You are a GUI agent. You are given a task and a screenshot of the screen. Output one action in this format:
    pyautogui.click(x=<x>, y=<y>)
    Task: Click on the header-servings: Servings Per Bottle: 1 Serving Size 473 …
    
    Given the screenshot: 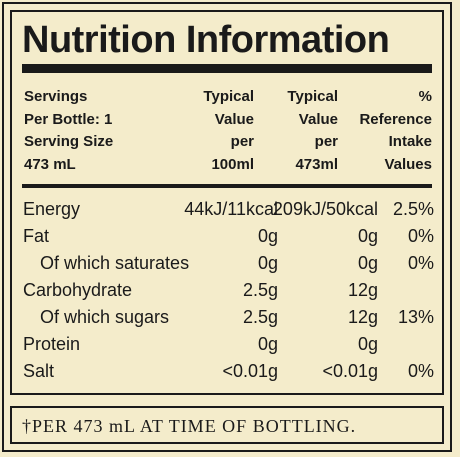 What is the action you would take?
    pyautogui.click(x=69, y=130)
    